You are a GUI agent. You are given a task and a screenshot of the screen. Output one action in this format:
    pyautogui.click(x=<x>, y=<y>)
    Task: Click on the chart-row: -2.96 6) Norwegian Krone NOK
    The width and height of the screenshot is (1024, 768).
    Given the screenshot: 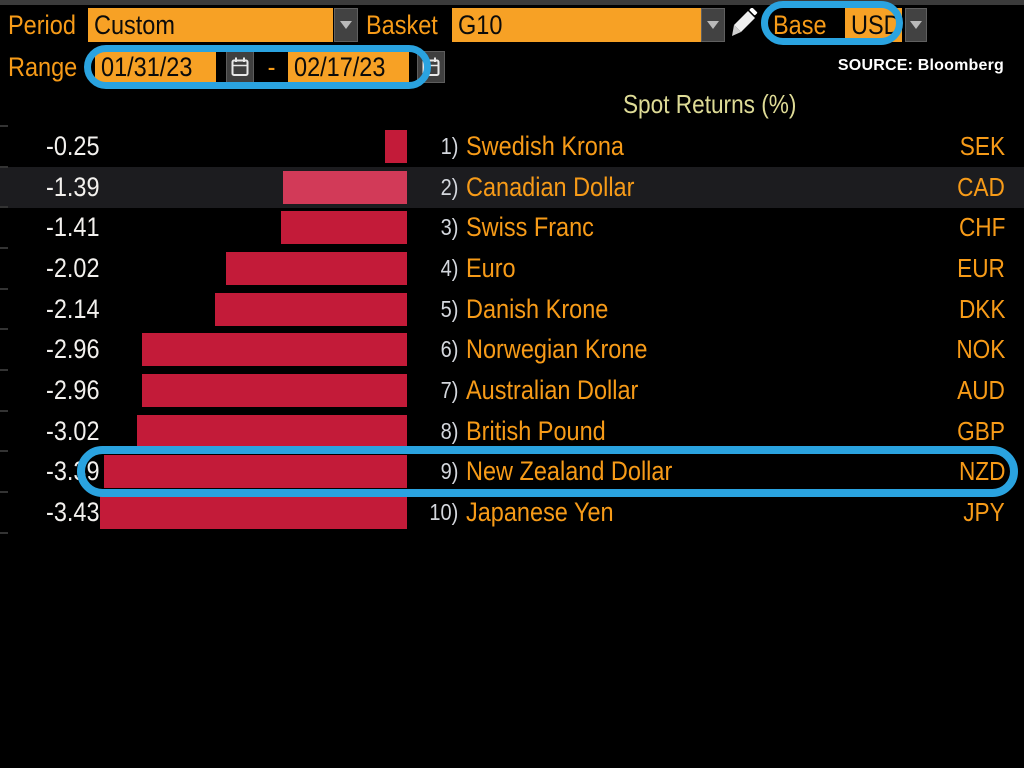 What is the action you would take?
    pyautogui.click(x=512, y=349)
    